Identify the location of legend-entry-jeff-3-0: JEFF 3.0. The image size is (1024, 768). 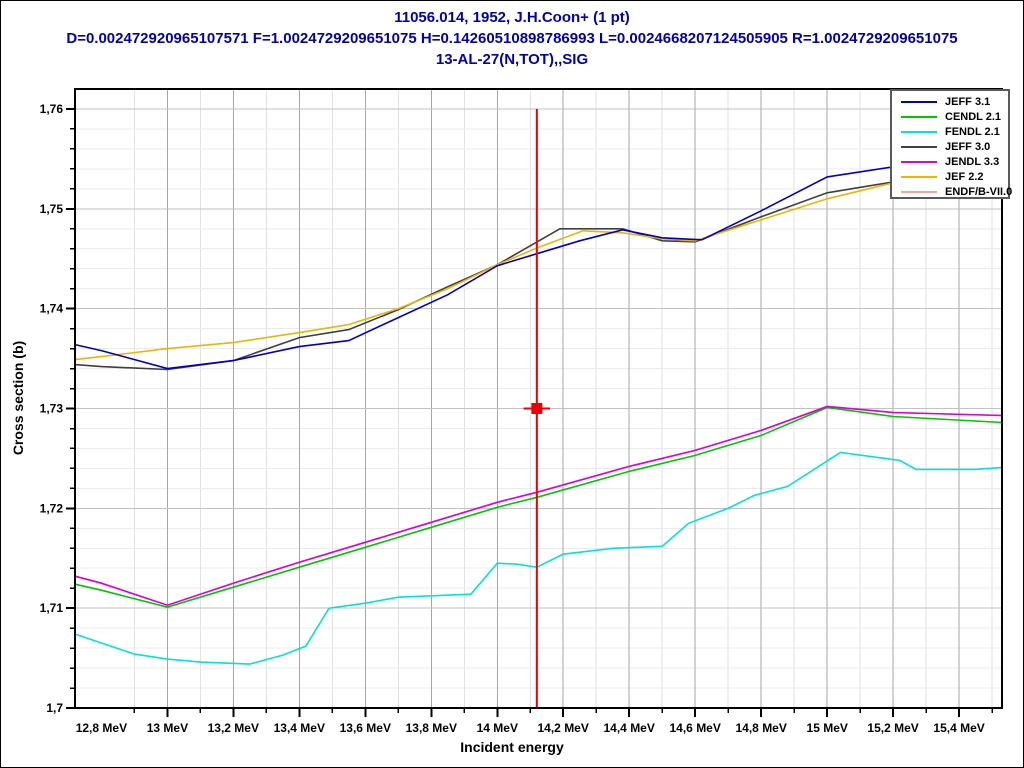
(950, 146).